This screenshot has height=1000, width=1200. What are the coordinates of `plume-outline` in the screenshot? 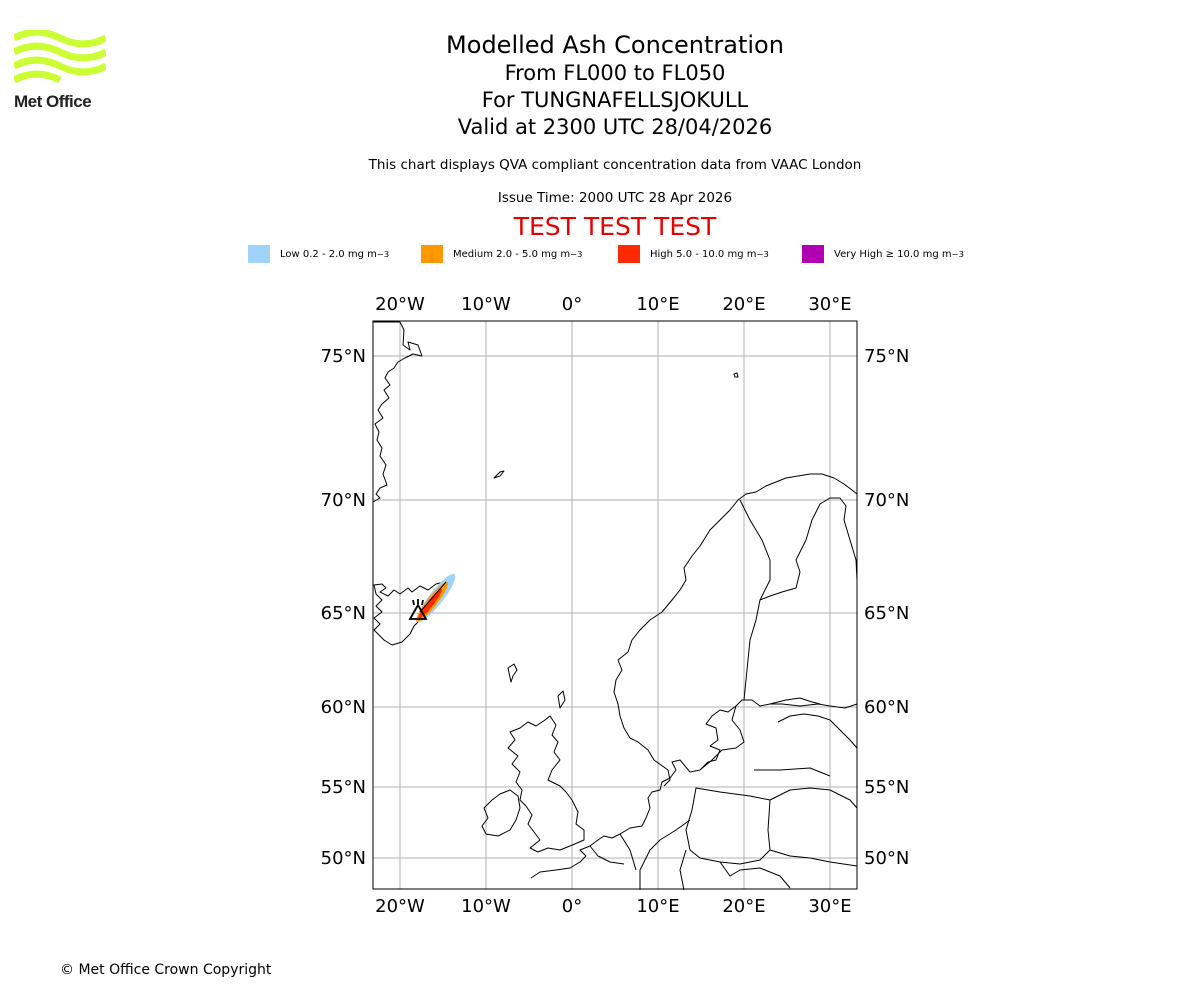 It's located at (433, 597).